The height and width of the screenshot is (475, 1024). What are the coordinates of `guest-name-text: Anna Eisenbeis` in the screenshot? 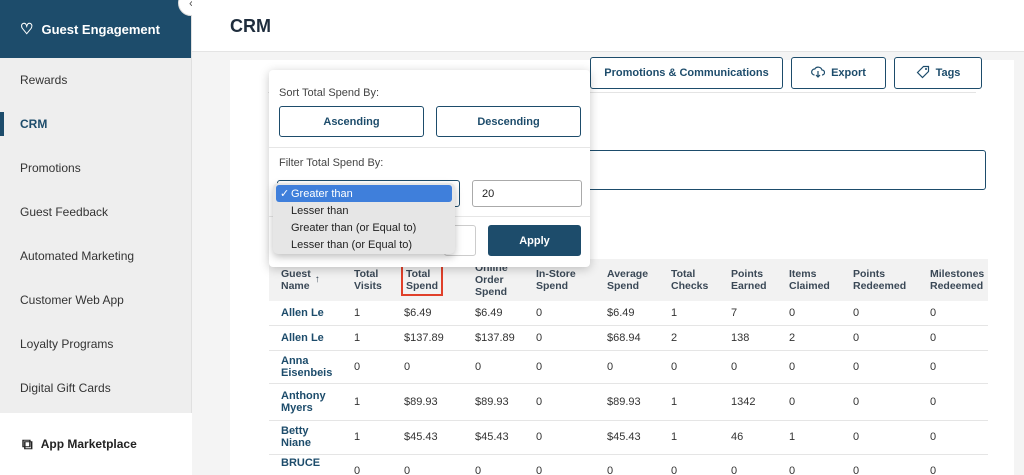 It's located at (307, 366).